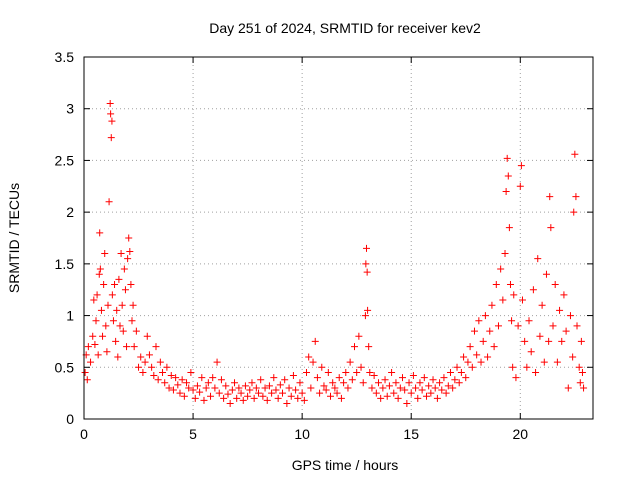 The height and width of the screenshot is (480, 640). Describe the element at coordinates (14, 238) in the screenshot. I see `y-axis-title: SRMTID / TECUs` at that location.